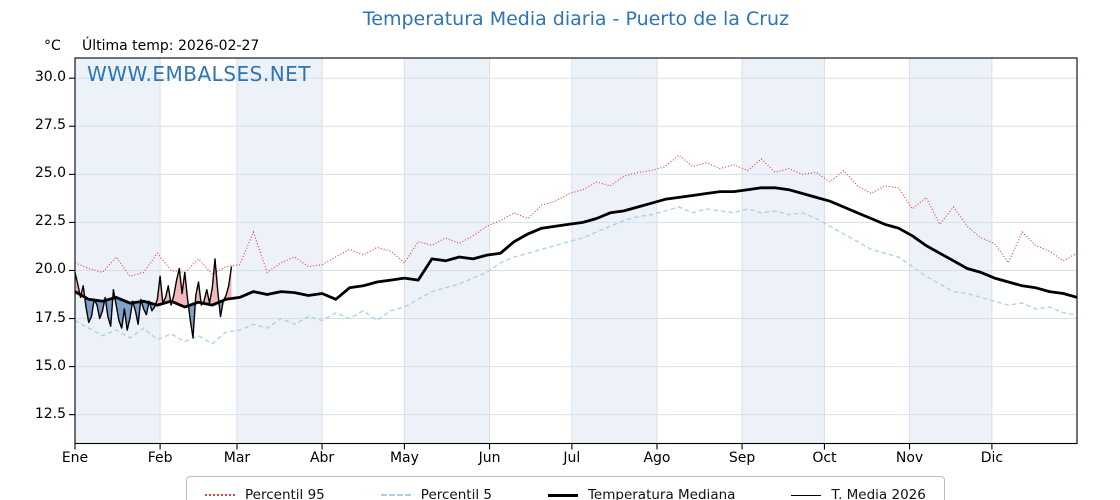 The height and width of the screenshot is (500, 1120). What do you see at coordinates (50, 221) in the screenshot?
I see `y-tick-label: 22.5` at bounding box center [50, 221].